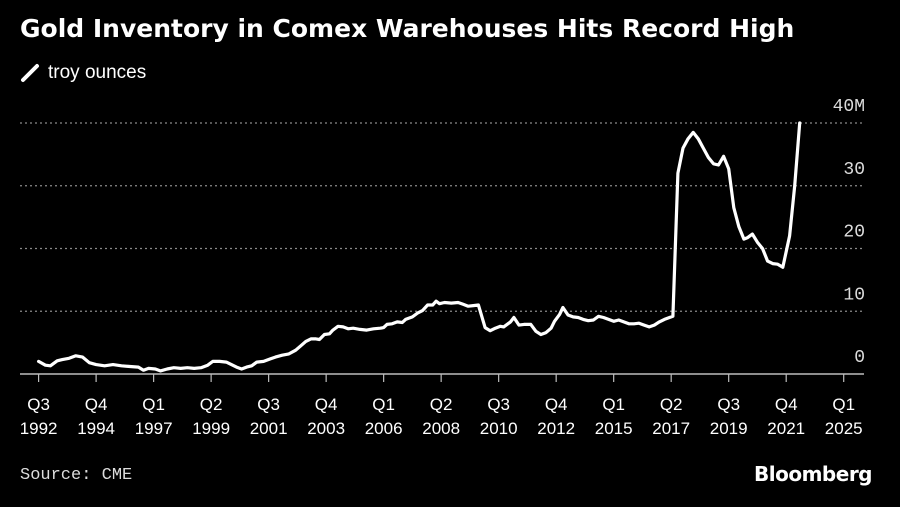 The width and height of the screenshot is (900, 507). Describe the element at coordinates (859, 358) in the screenshot. I see `y-tick-label: 0` at that location.